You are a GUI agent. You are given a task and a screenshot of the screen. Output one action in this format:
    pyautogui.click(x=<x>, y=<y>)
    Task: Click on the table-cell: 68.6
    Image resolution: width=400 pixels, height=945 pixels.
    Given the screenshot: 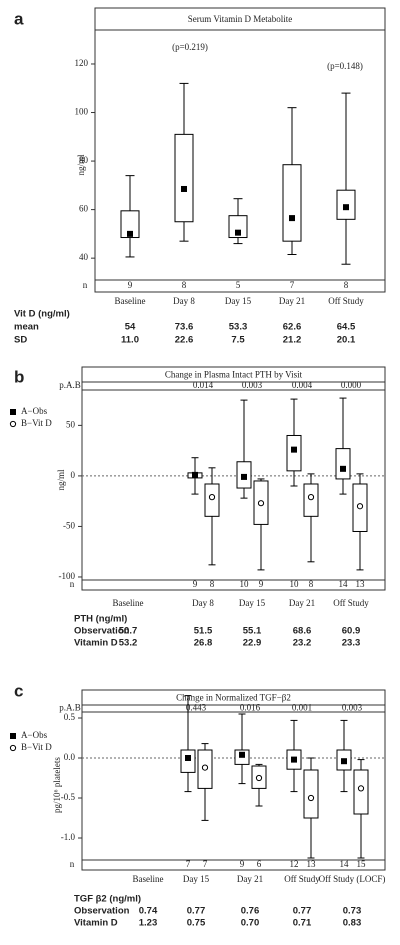 What is the action you would take?
    pyautogui.click(x=302, y=631)
    